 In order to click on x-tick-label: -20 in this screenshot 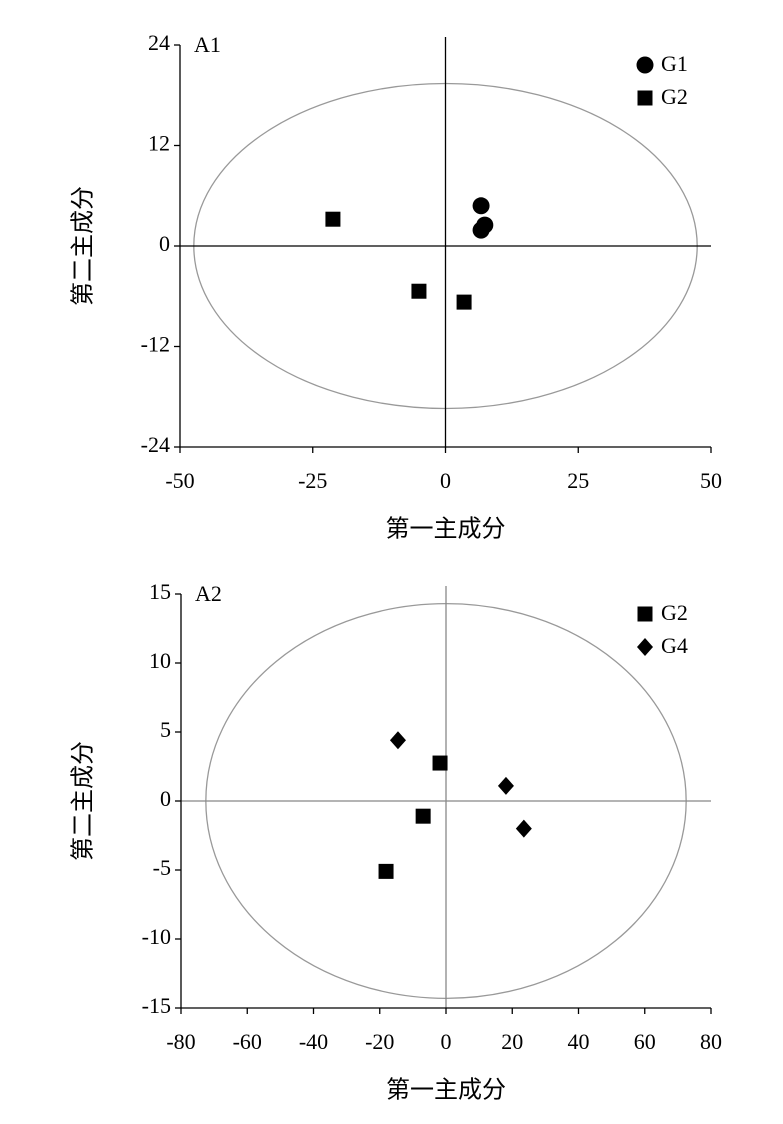, I will do `click(379, 1041)`.